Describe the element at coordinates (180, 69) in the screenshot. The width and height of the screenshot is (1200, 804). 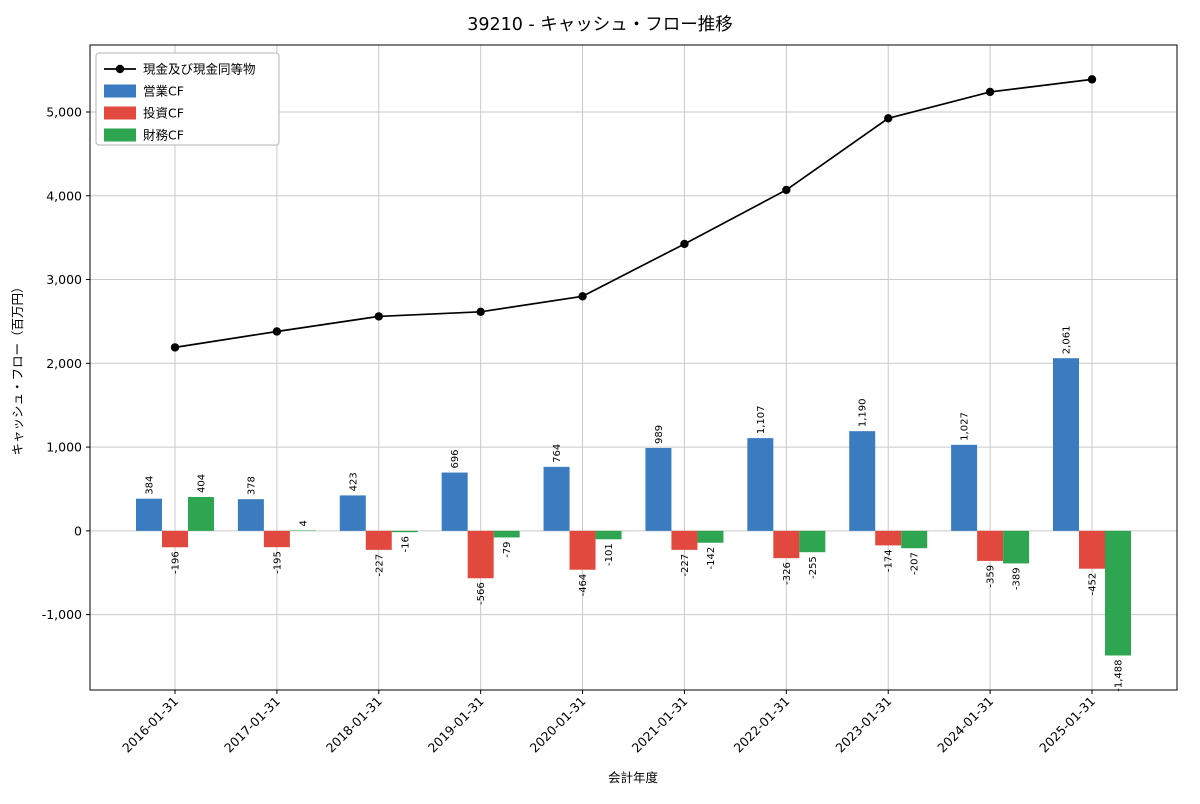
I see `legend-item-cash: 現金及び現金同等物` at that location.